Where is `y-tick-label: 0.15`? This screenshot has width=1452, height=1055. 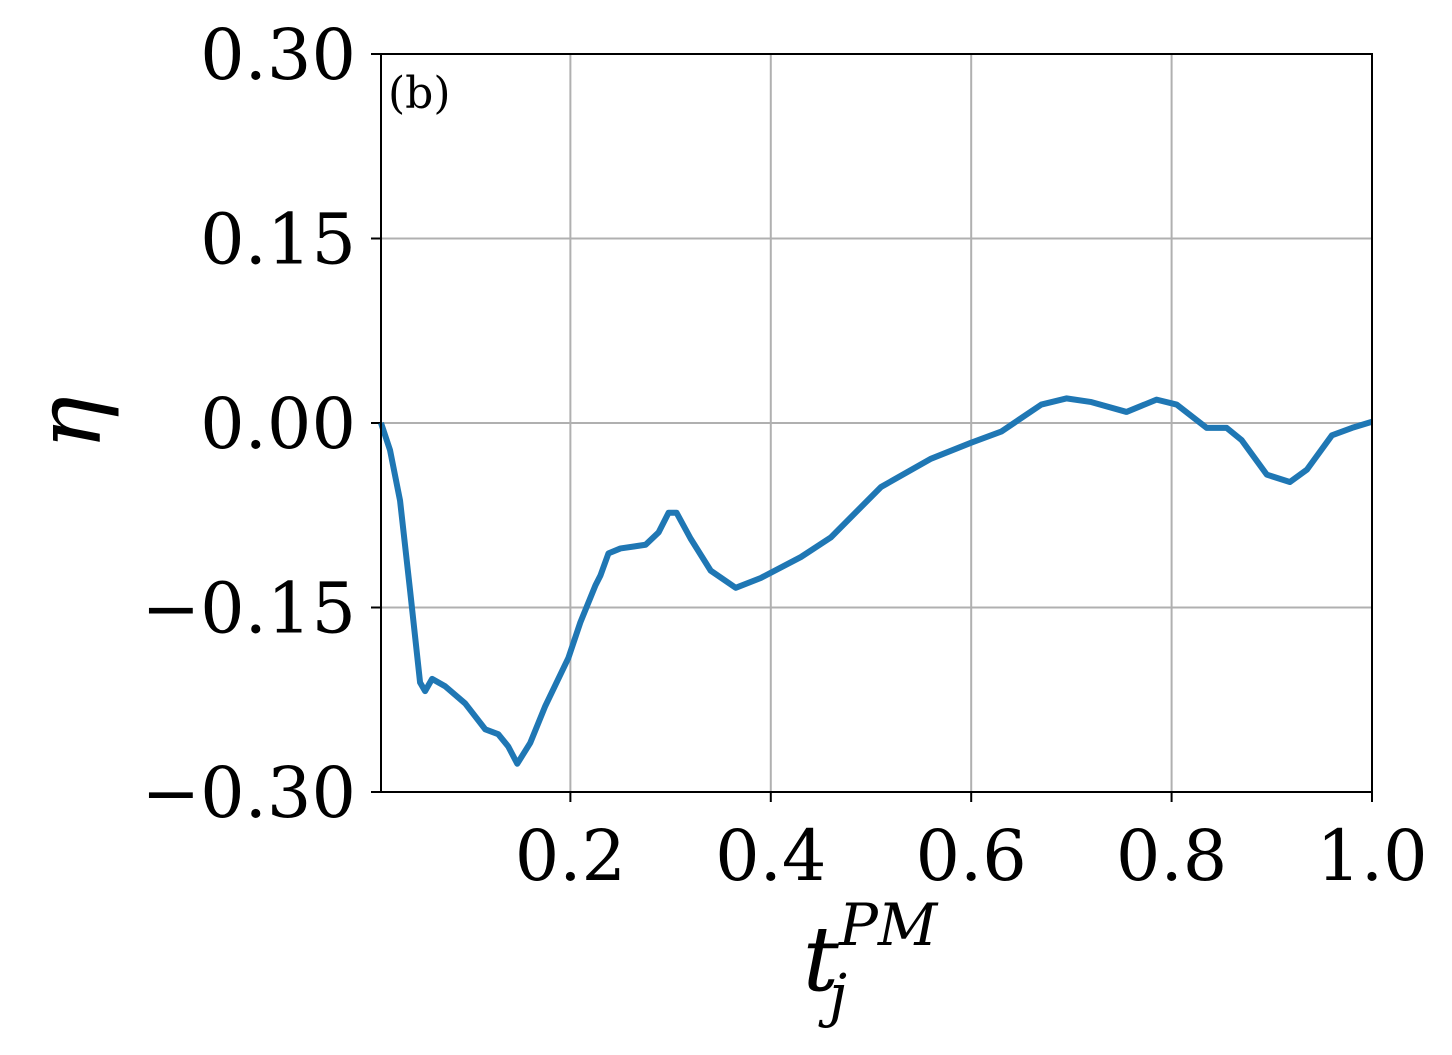 y-tick-label: 0.15 is located at coordinates (278, 240).